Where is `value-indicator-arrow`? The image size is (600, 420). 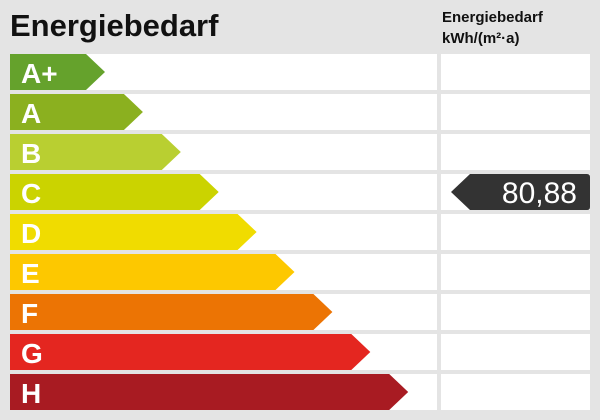
value-indicator-arrow is located at coordinates (520, 192).